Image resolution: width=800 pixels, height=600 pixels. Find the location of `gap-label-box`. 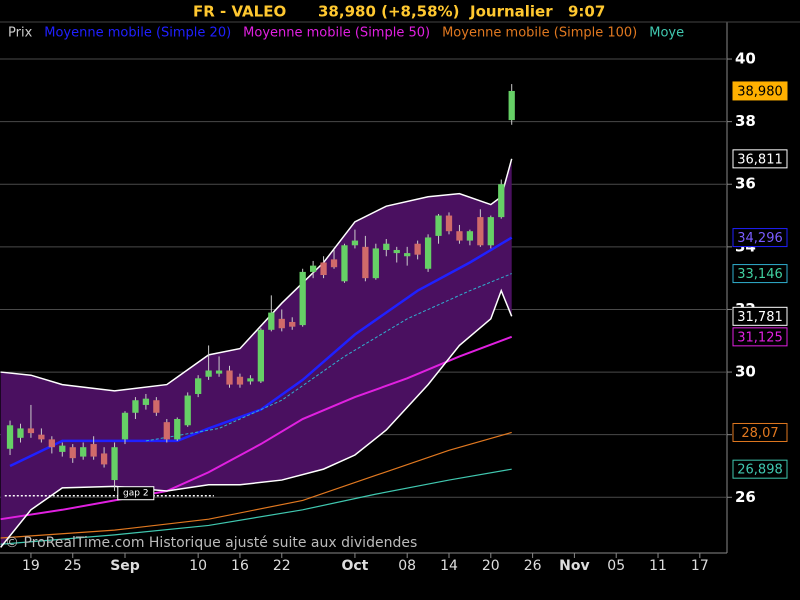

gap-label-box is located at coordinates (136, 493).